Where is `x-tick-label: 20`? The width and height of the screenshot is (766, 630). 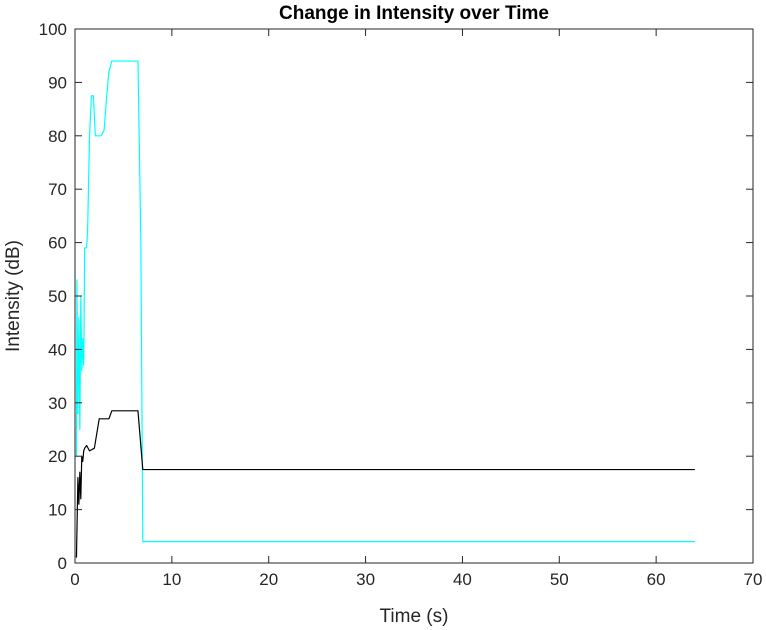
x-tick-label: 20 is located at coordinates (268, 579).